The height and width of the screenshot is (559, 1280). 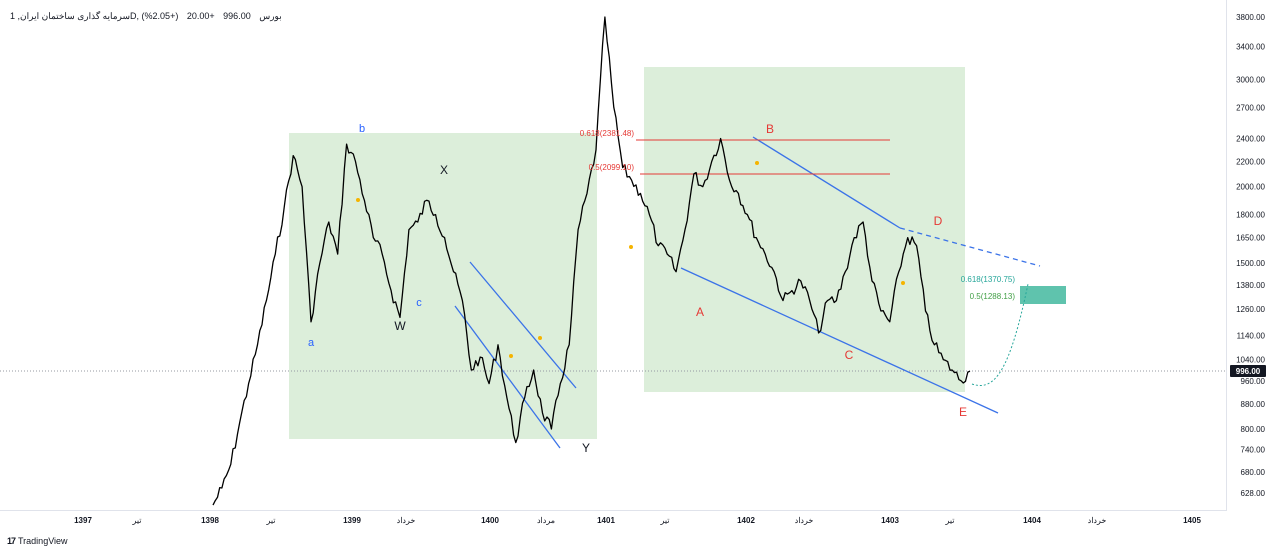 I want to click on y-tick-label-6: 2000.00, so click(x=1250, y=187).